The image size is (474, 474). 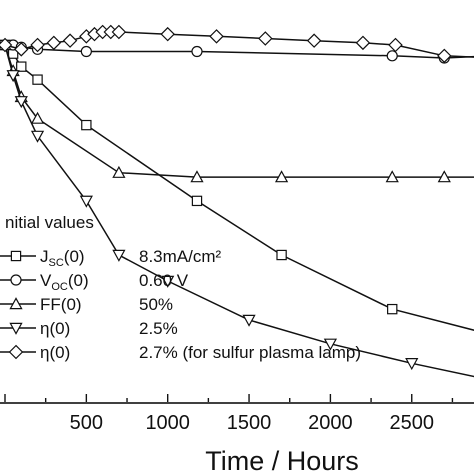 I want to click on series-diamond, so click(x=237, y=44).